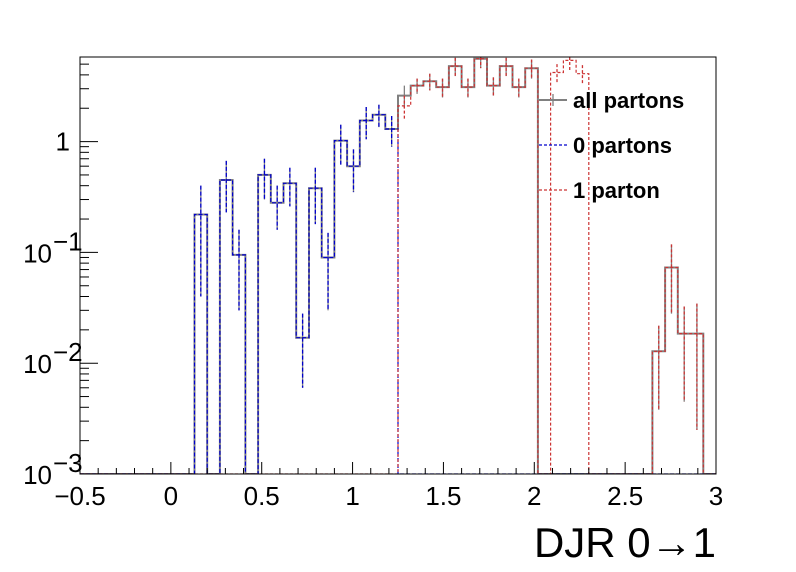 Image resolution: width=796 pixels, height=572 pixels. I want to click on x-tick-label: 2.5, so click(625, 496).